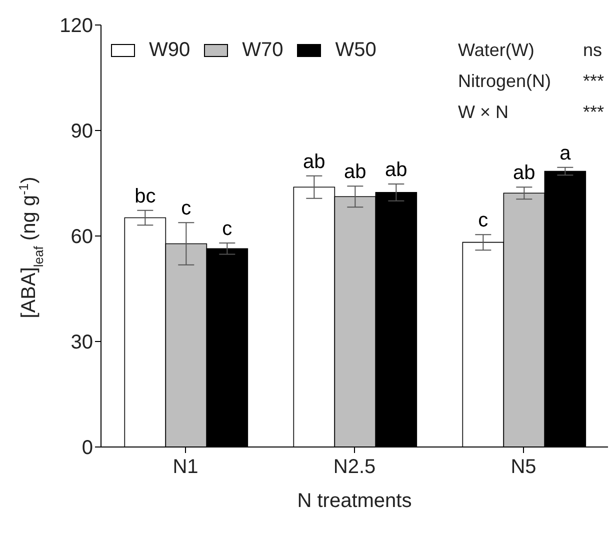  Describe the element at coordinates (81, 131) in the screenshot. I see `y-tick-label: 90` at that location.